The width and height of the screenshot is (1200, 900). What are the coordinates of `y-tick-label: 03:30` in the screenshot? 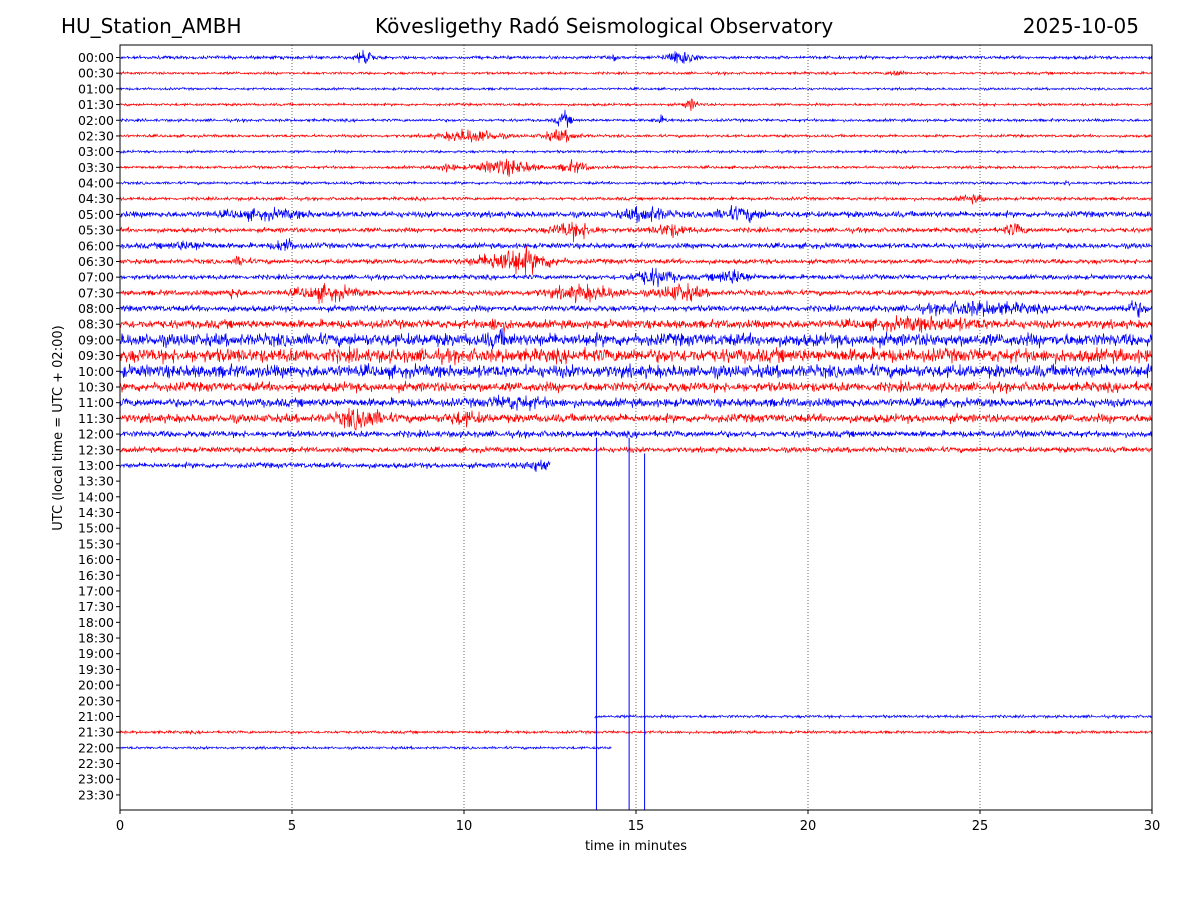 It's located at (96, 167).